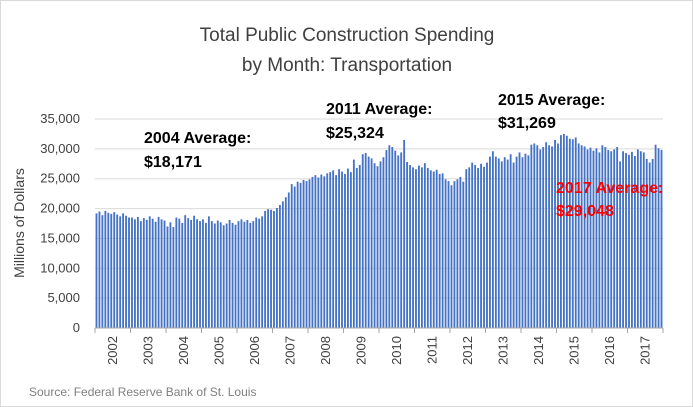 This screenshot has height=407, width=693. Describe the element at coordinates (173, 162) in the screenshot. I see `annotation-2004-value: $18,171` at that location.